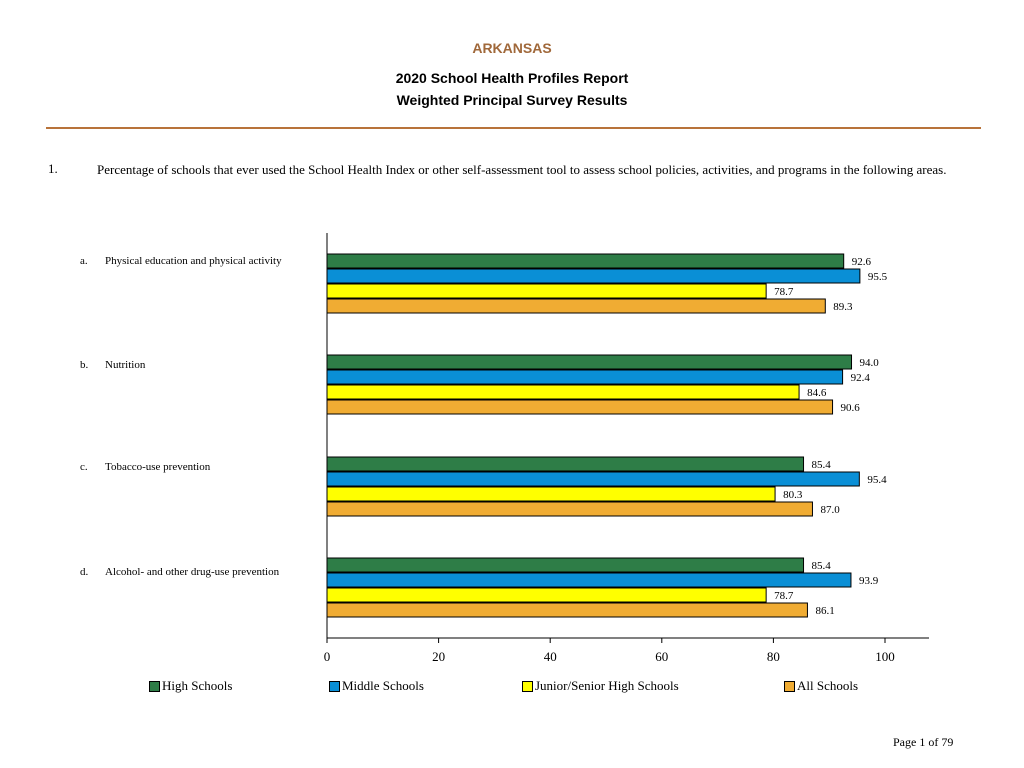  Describe the element at coordinates (828, 685) in the screenshot. I see `legend-label: All Schools` at that location.